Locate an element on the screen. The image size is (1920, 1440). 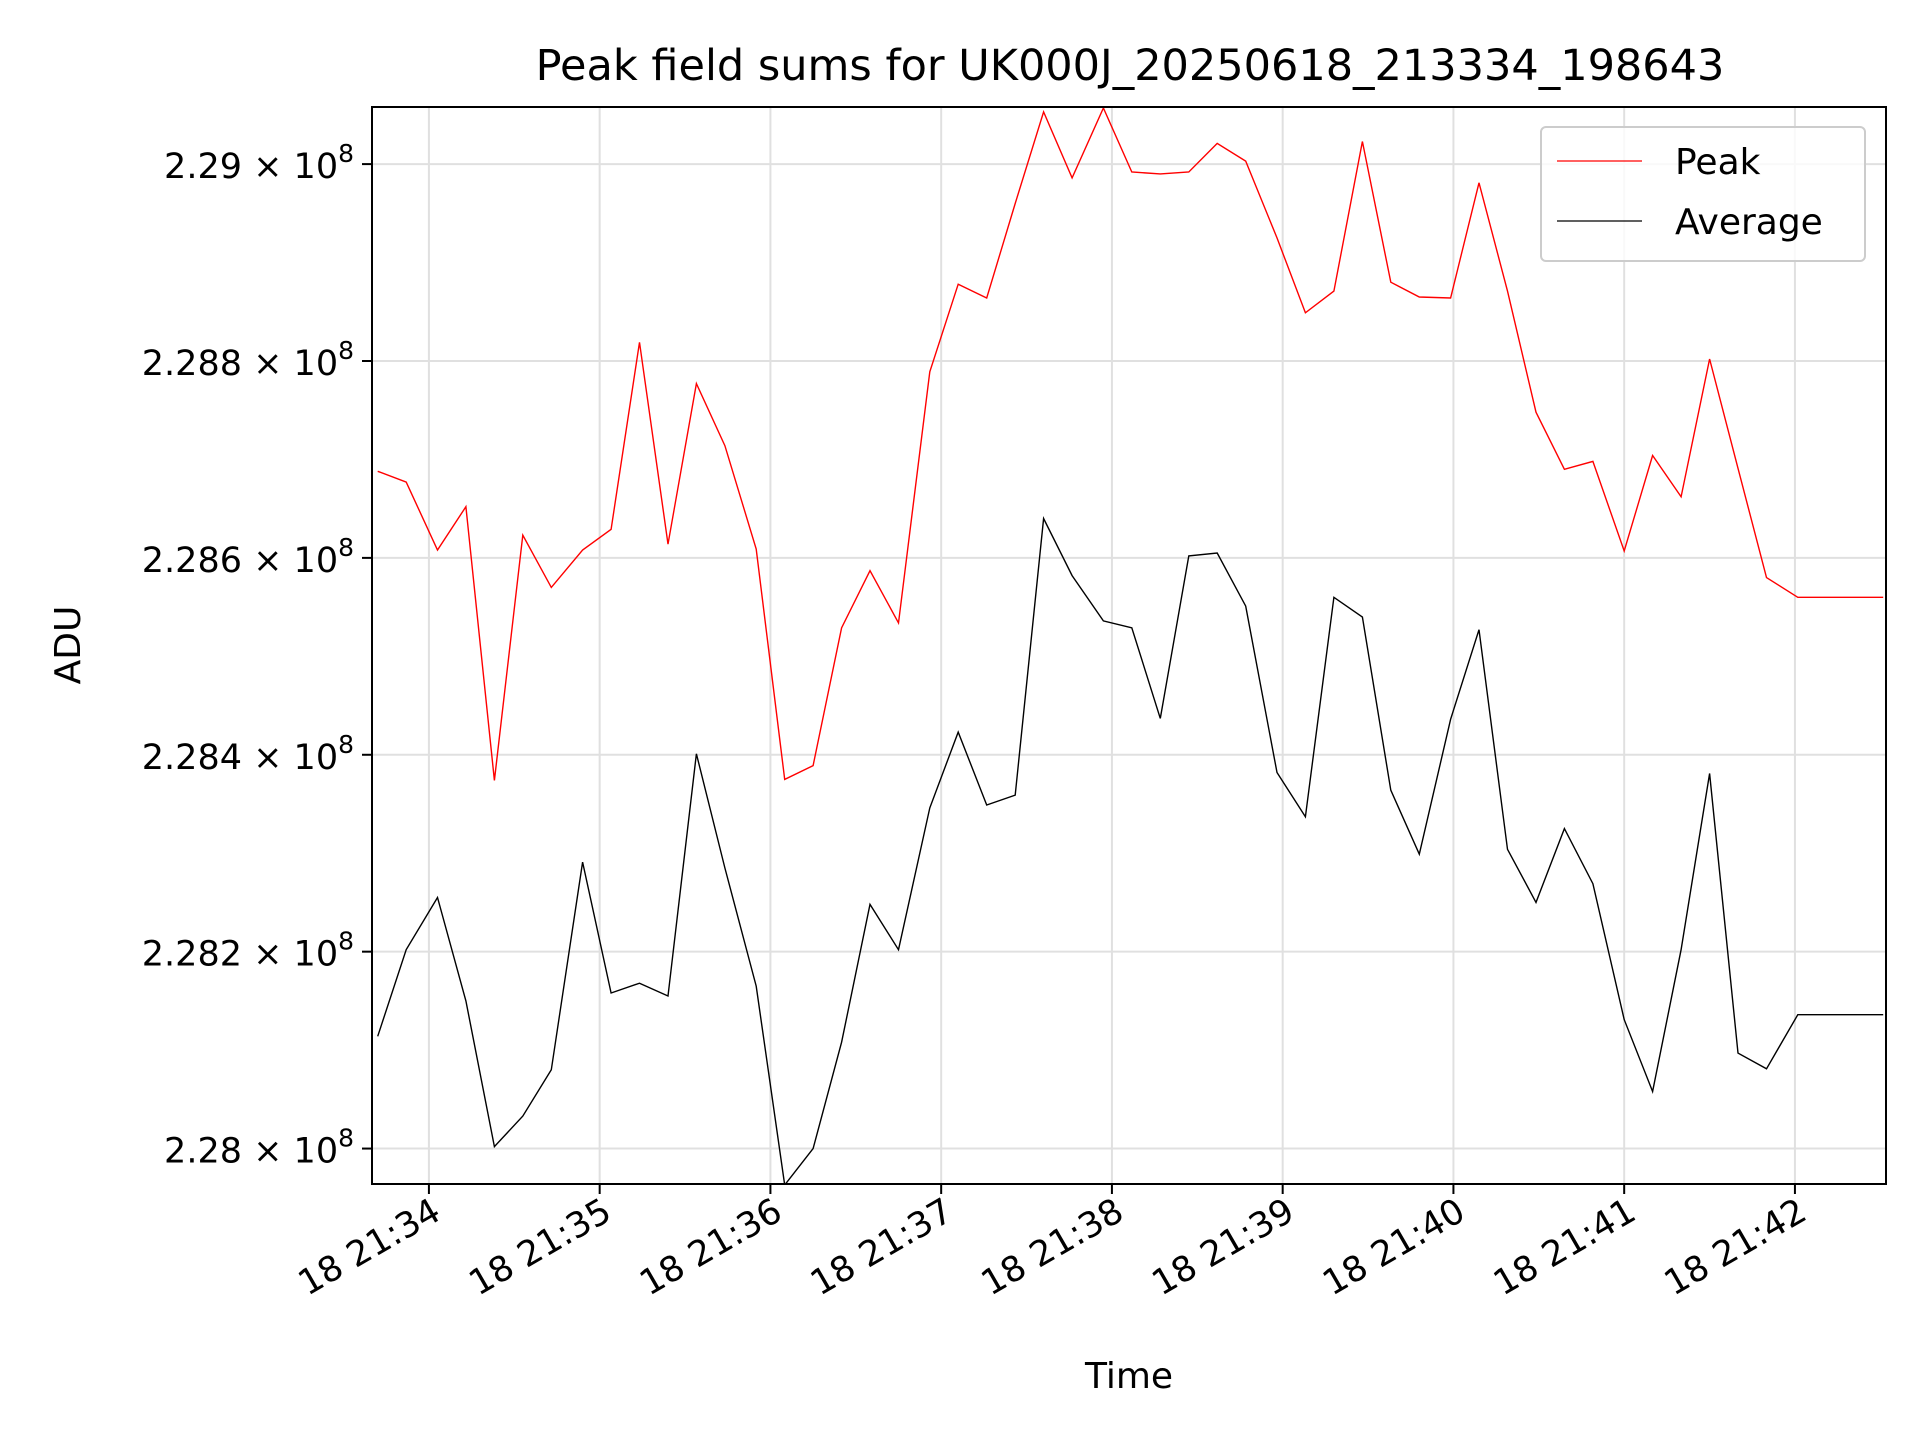
legend-average-label: Average is located at coordinates (1749, 222).